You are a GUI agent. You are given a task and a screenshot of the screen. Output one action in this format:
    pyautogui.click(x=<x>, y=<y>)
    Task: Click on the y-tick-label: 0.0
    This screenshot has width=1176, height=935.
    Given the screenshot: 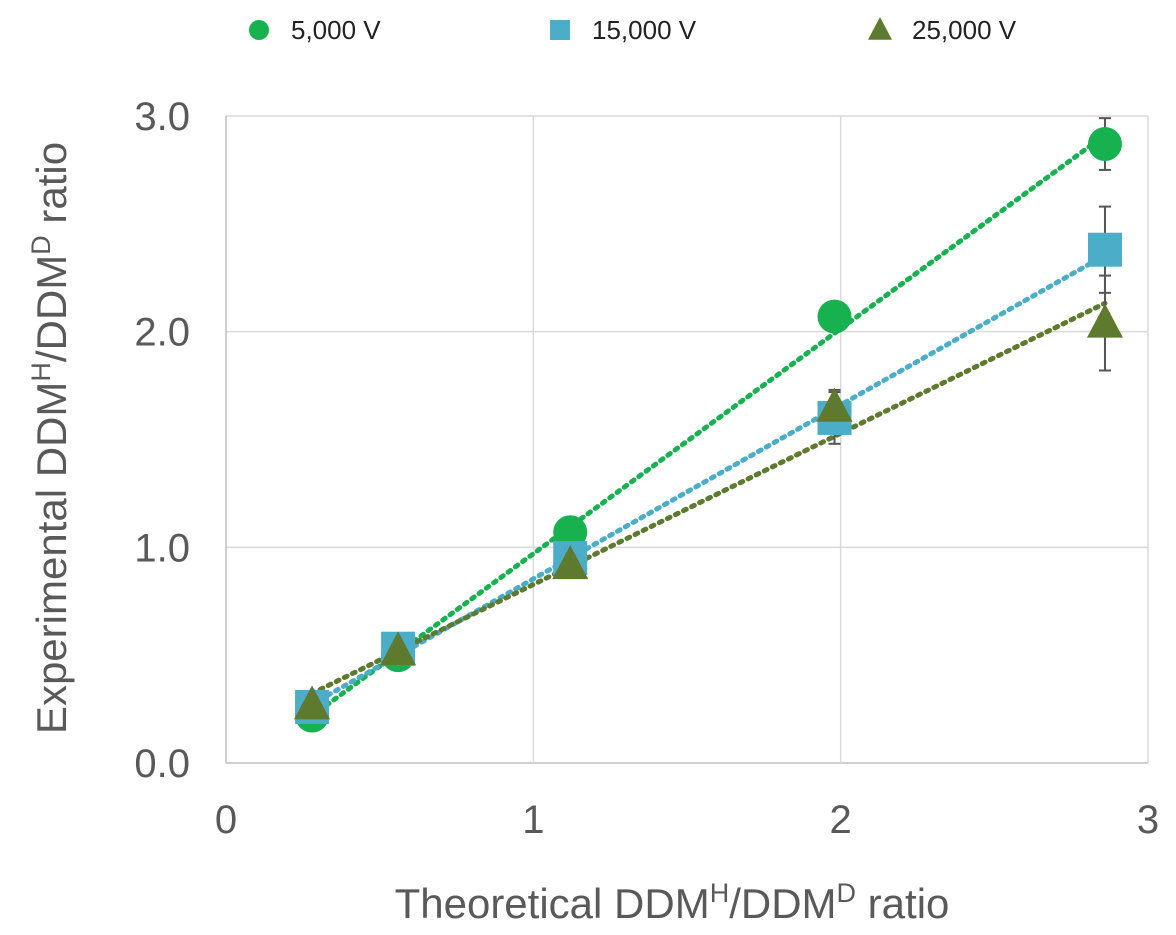 What is the action you would take?
    pyautogui.click(x=162, y=764)
    